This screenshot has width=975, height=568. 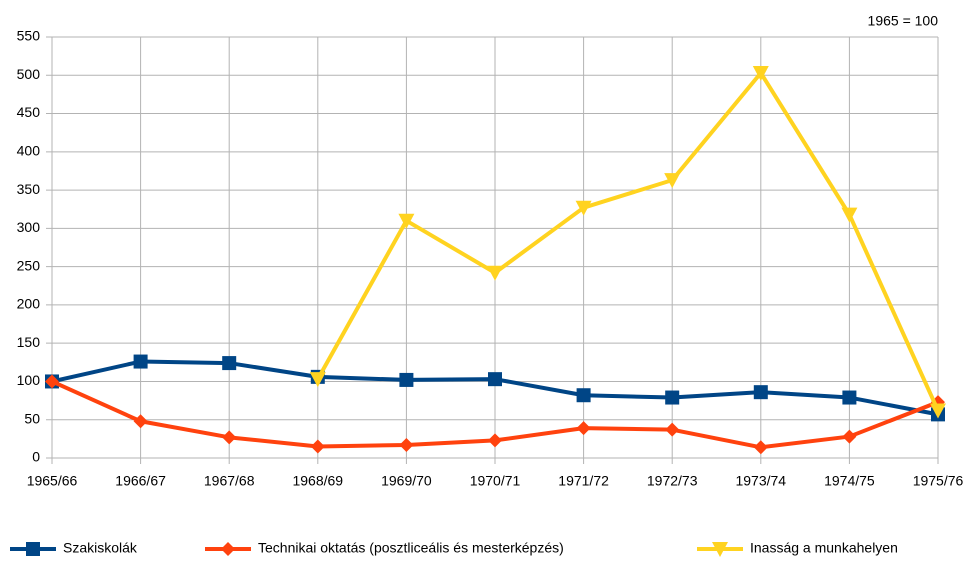 What do you see at coordinates (29, 74) in the screenshot?
I see `y-tick-label: 500` at bounding box center [29, 74].